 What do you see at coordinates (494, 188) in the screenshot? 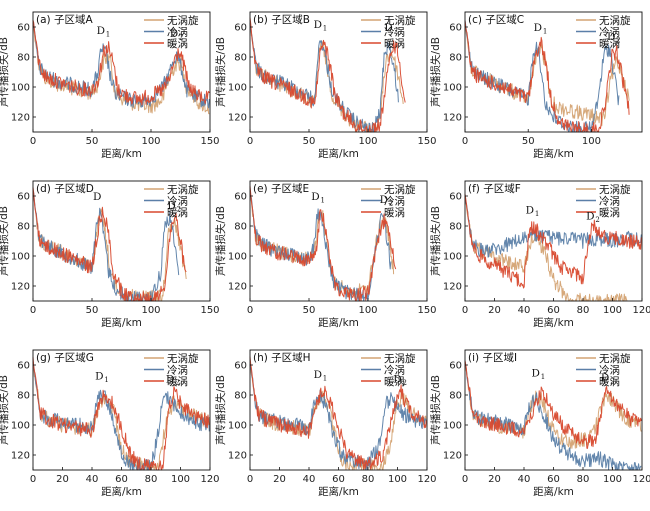
I see `panel-title: (f) 子区域F` at bounding box center [494, 188].